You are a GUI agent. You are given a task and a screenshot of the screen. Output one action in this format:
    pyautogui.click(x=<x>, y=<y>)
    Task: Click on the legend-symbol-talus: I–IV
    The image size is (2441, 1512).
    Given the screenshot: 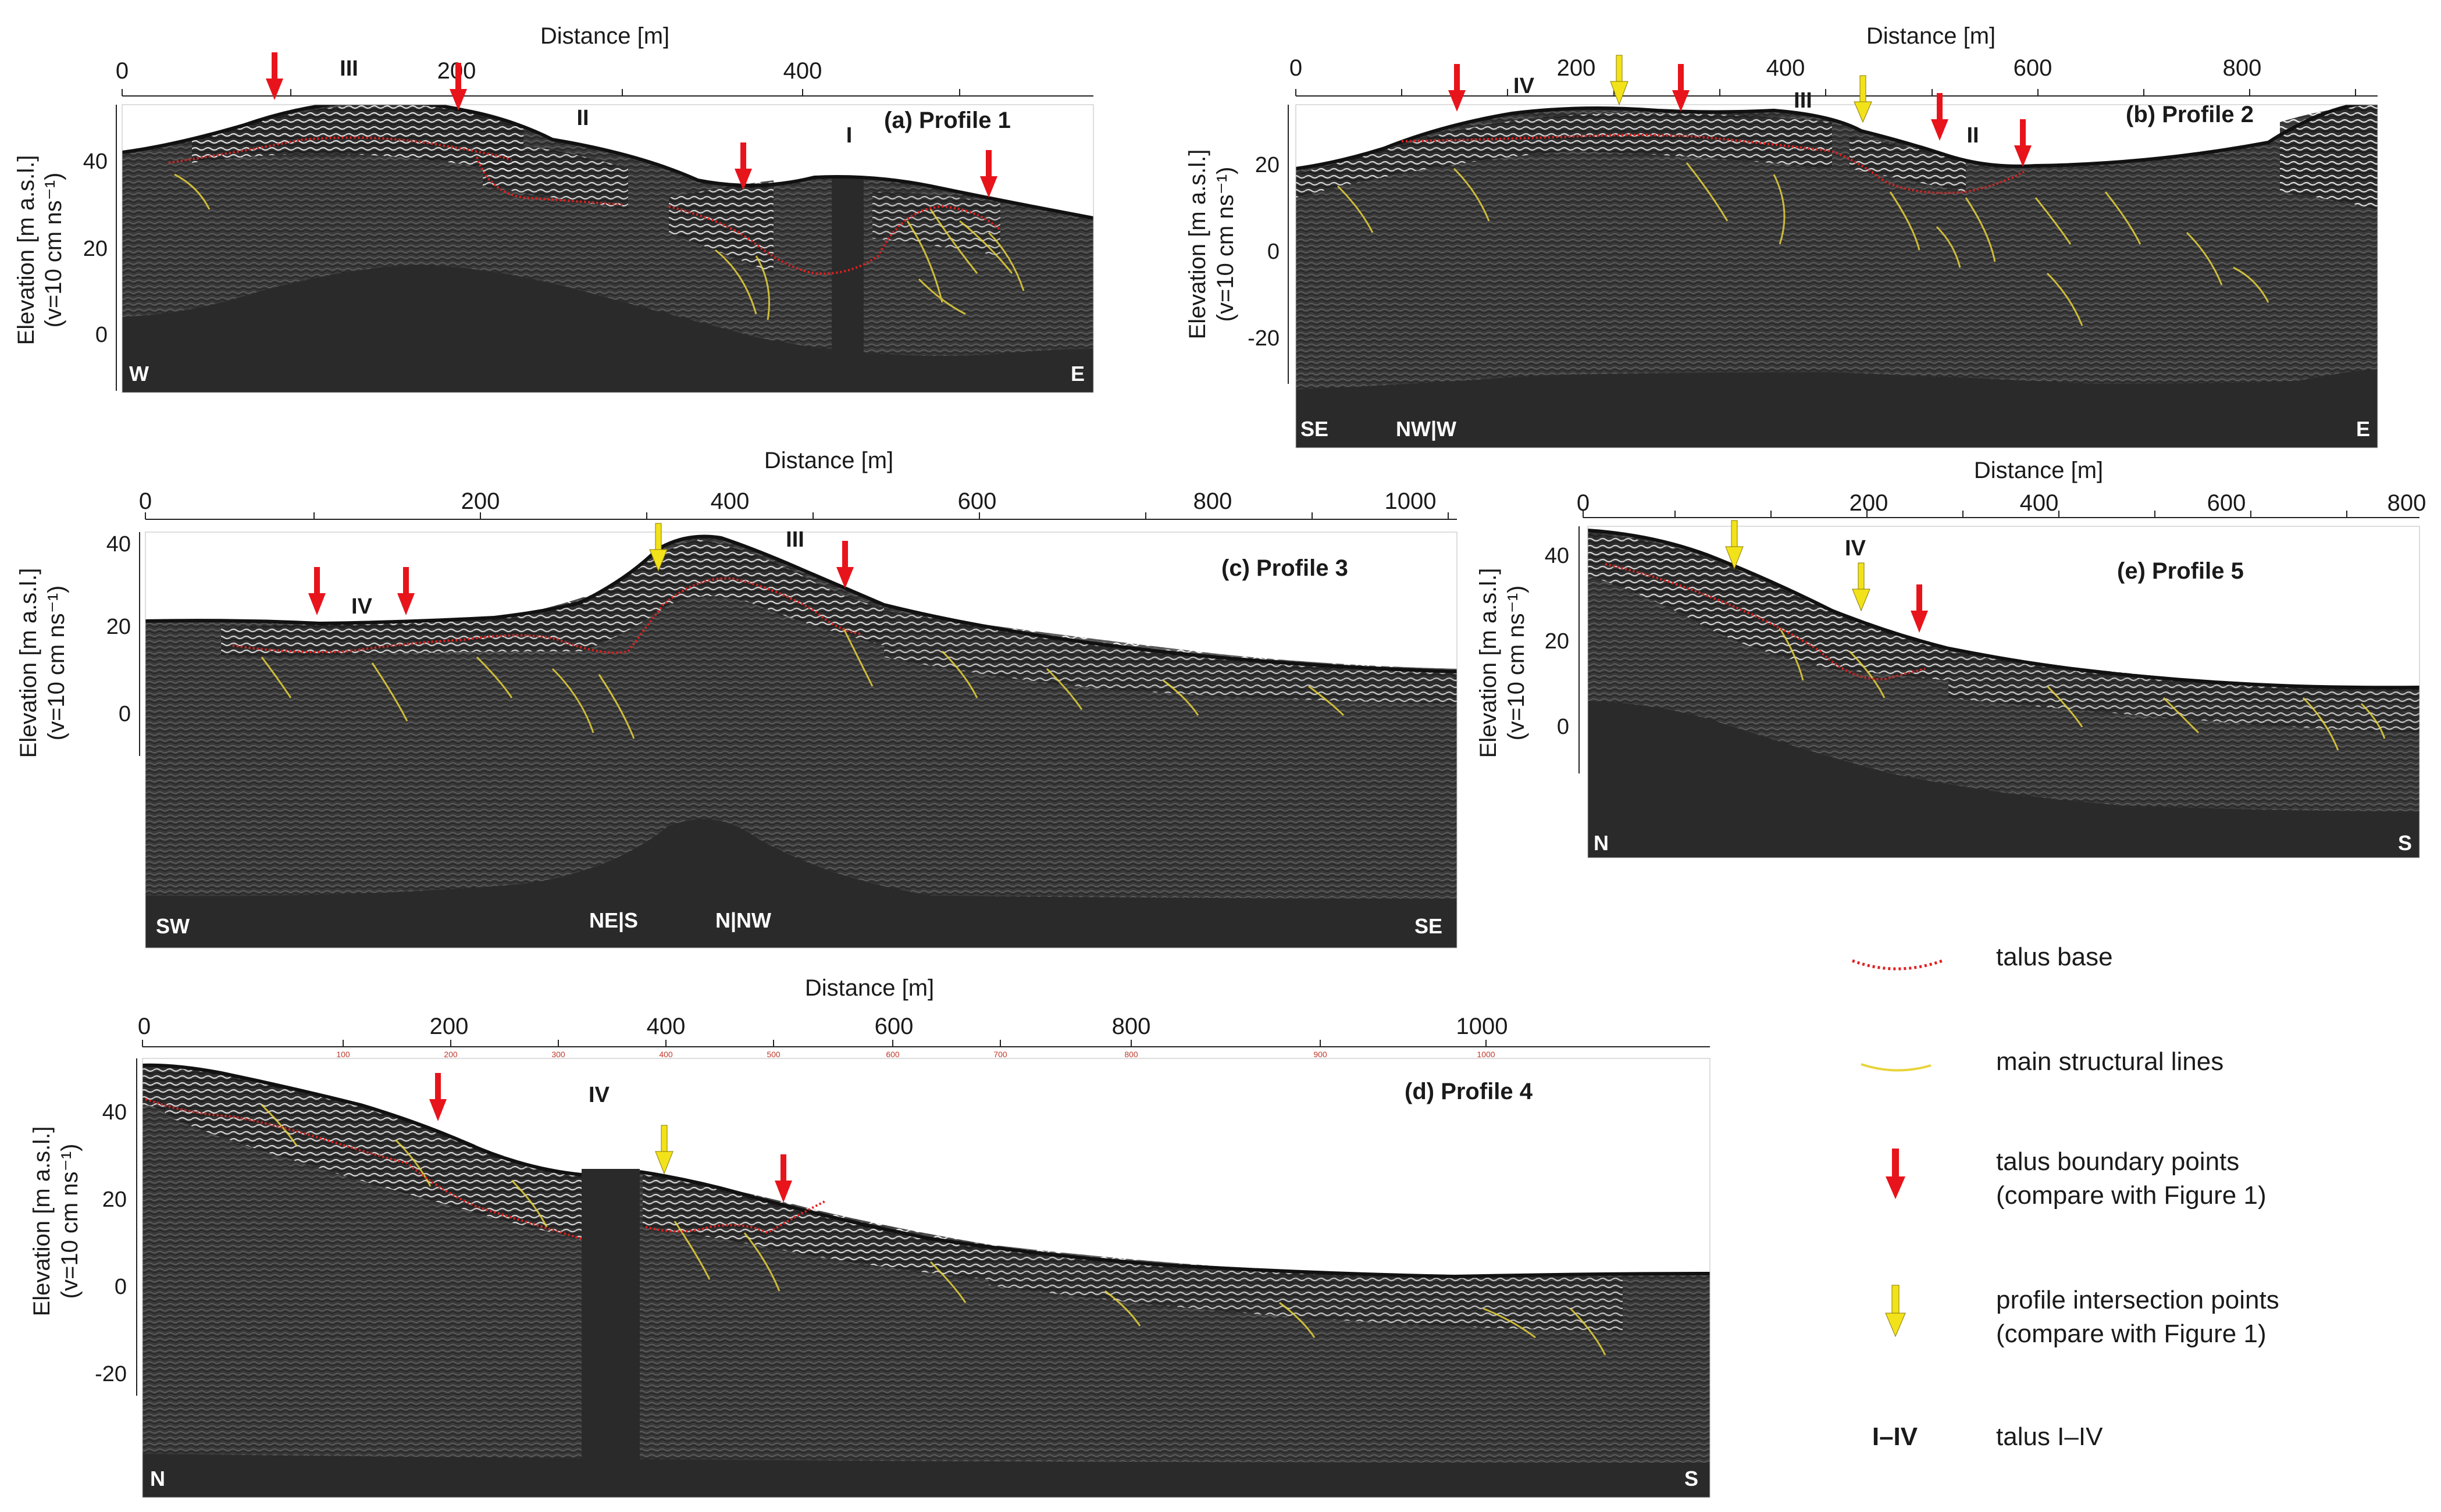 What is the action you would take?
    pyautogui.click(x=1895, y=1436)
    